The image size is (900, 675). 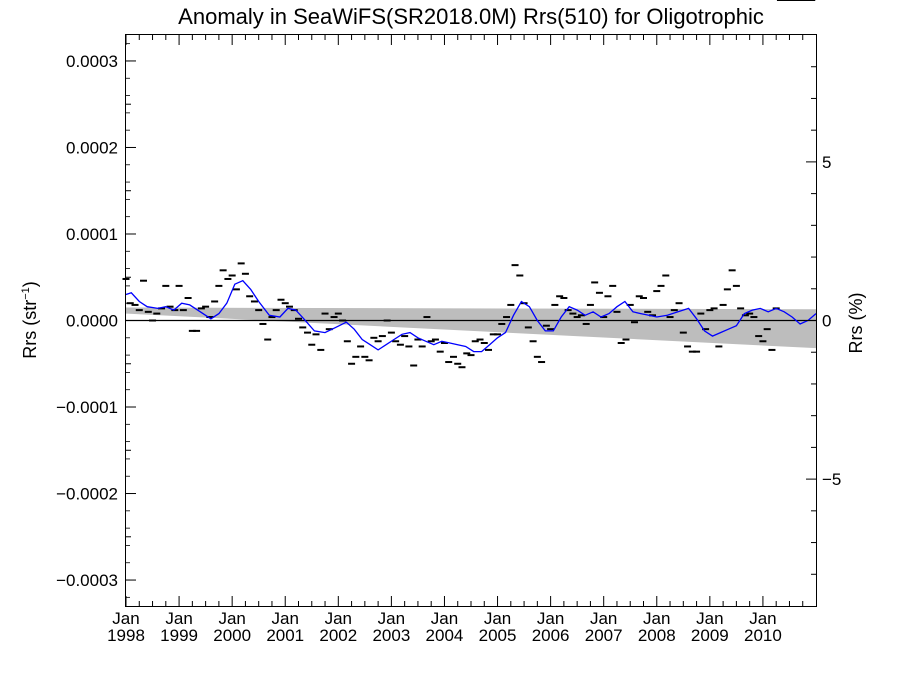 I want to click on y2-tick-label: 5, so click(x=826, y=162).